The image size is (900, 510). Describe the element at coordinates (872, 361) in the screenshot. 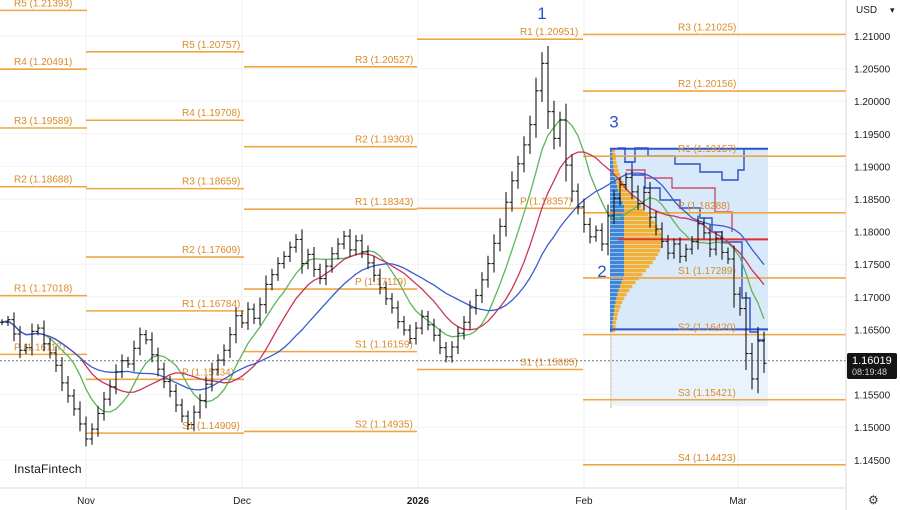

I see `current-price-value: 1.16019` at that location.